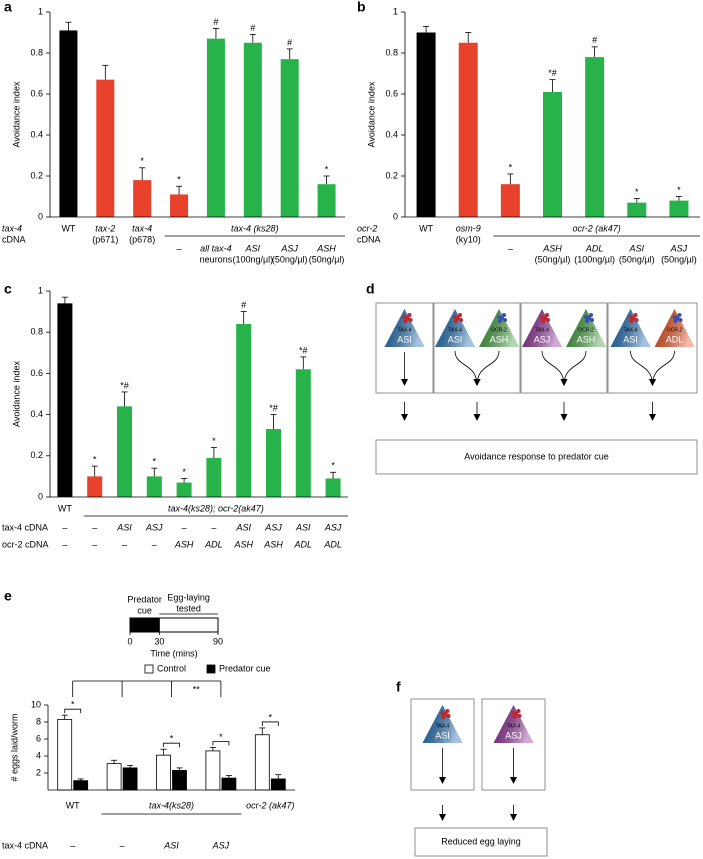  Describe the element at coordinates (510, 248) in the screenshot. I see `x-tick-label: –` at that location.